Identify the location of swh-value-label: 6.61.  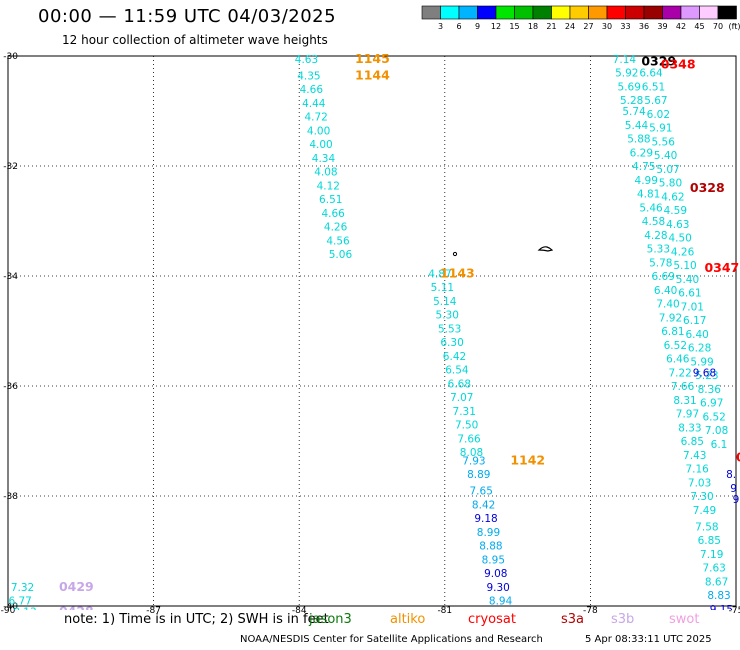
(689, 294).